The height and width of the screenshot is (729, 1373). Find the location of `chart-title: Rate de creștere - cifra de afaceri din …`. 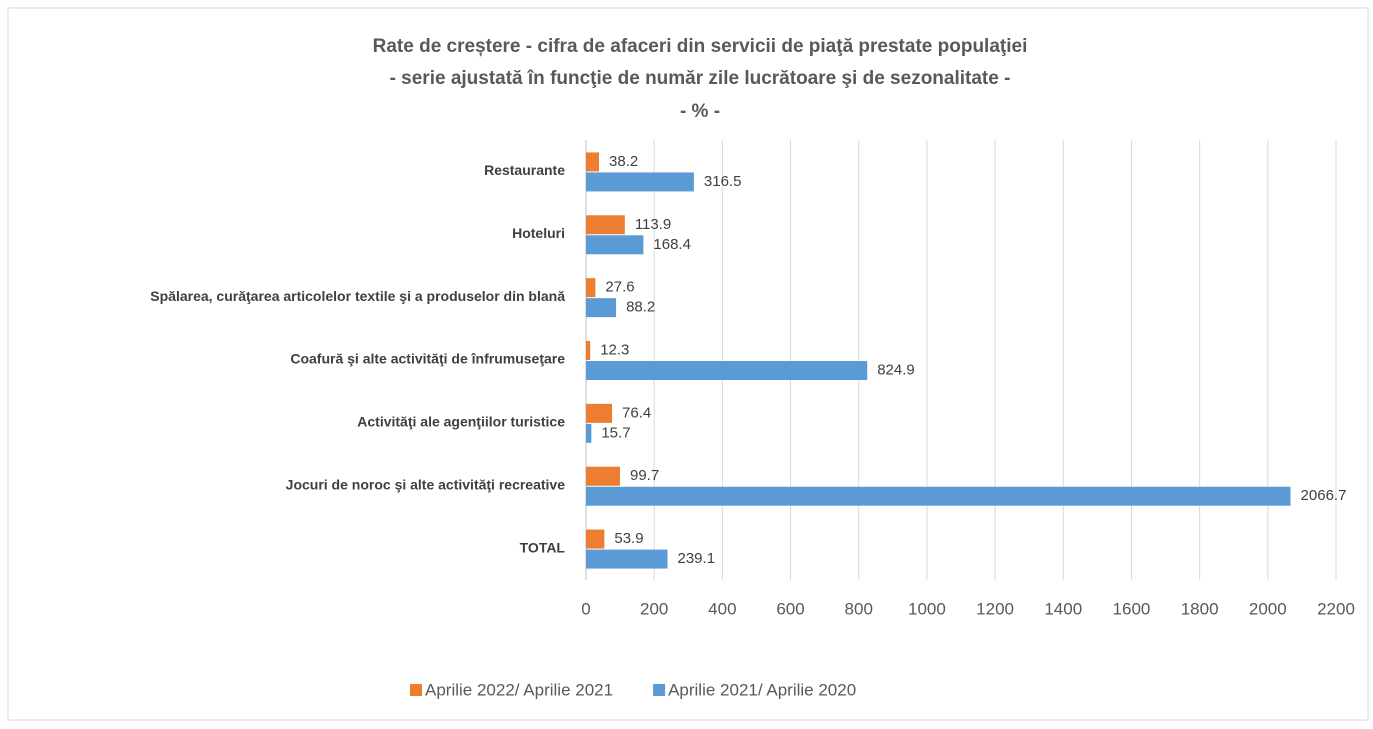

chart-title: Rate de creștere - cifra de afaceri din … is located at coordinates (700, 46).